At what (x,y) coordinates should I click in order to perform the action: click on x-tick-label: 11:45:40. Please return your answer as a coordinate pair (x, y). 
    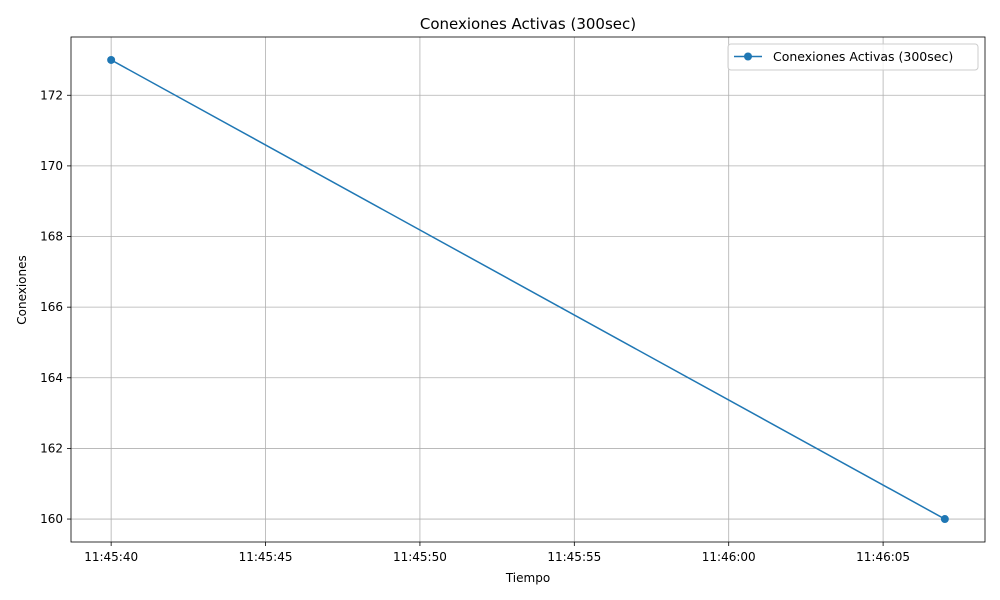
    Looking at the image, I should click on (111, 557).